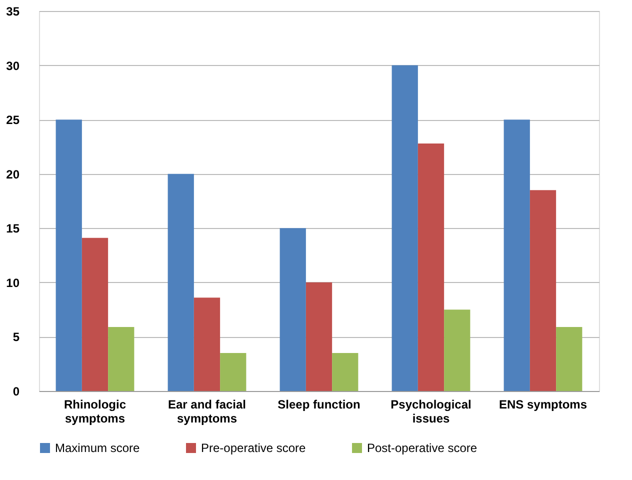  Describe the element at coordinates (13, 174) in the screenshot. I see `y-tick-label: 20` at that location.